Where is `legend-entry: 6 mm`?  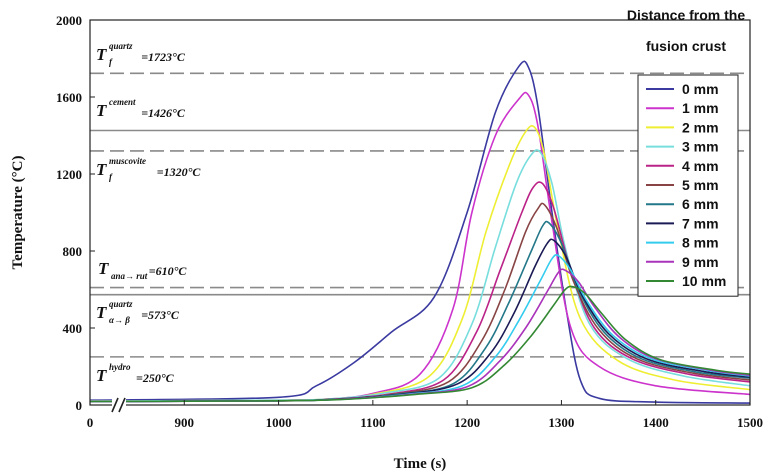
legend-entry: 6 mm is located at coordinates (700, 204).